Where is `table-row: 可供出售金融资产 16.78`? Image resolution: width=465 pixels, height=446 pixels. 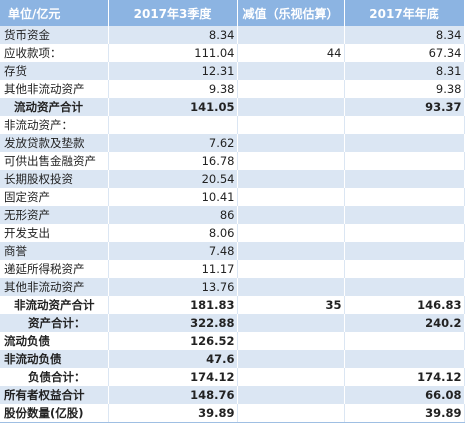 table-row: 可供出售金融资产 16.78 is located at coordinates (232, 161).